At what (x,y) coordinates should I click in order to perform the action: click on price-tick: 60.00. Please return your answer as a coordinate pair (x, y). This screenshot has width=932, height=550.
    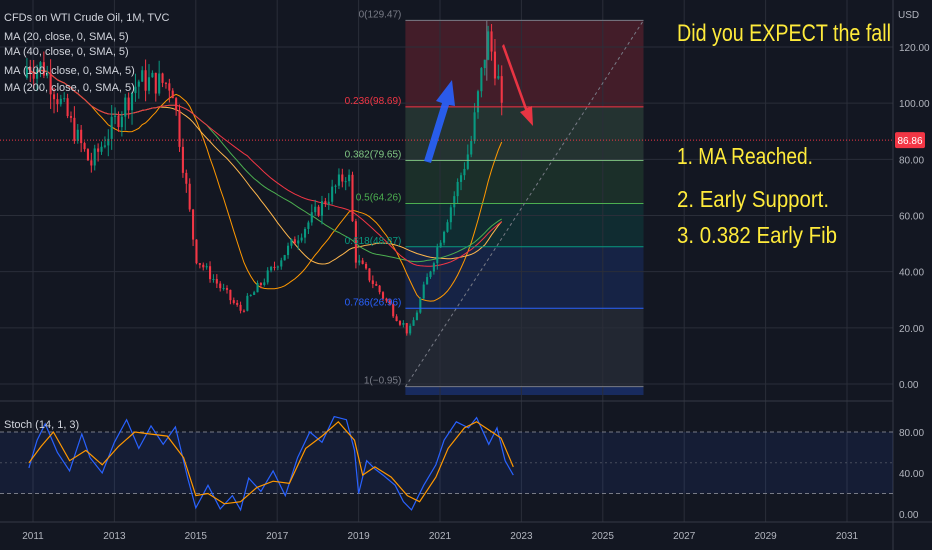
    Looking at the image, I should click on (911, 217).